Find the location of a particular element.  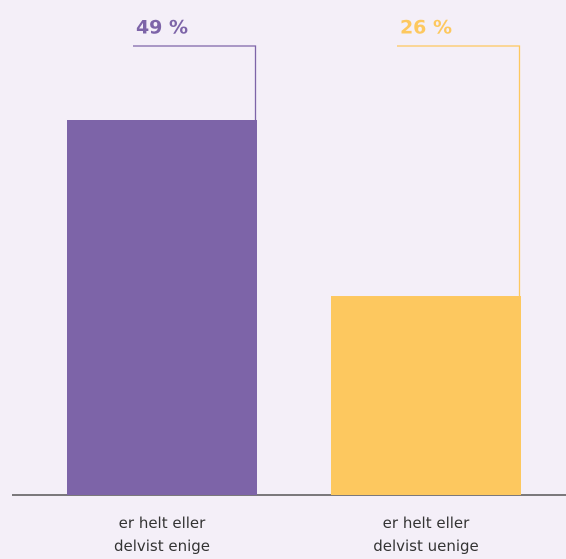

bar is located at coordinates (426, 395).